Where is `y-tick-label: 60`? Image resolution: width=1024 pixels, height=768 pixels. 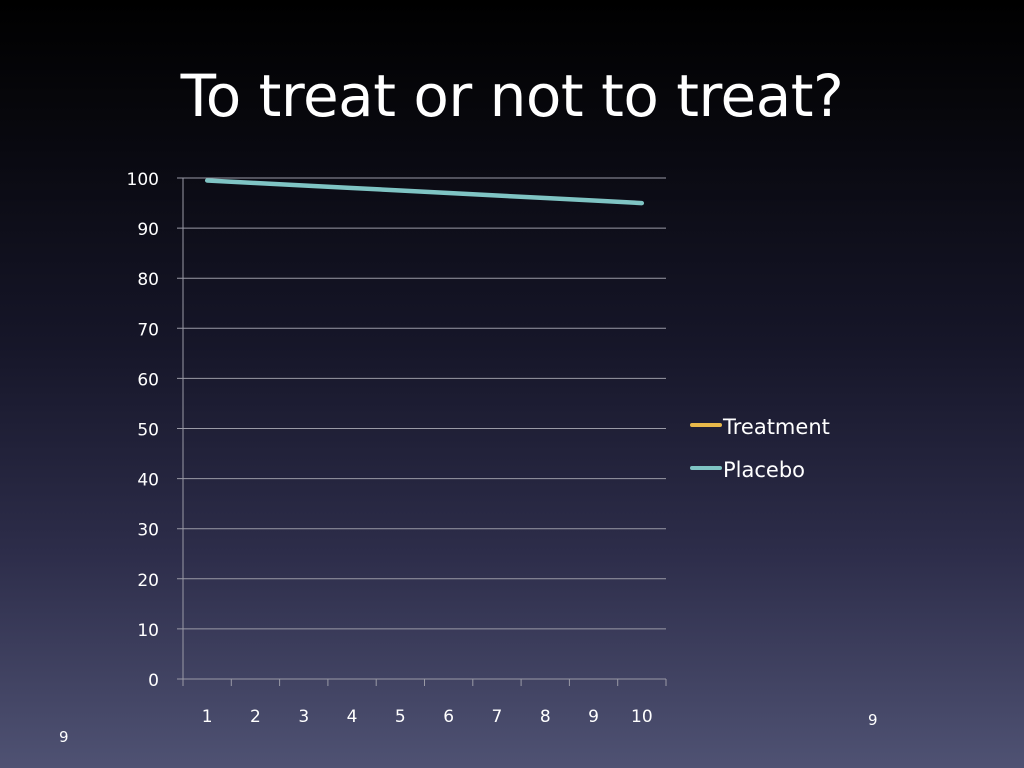 y-tick-label: 60 is located at coordinates (148, 380).